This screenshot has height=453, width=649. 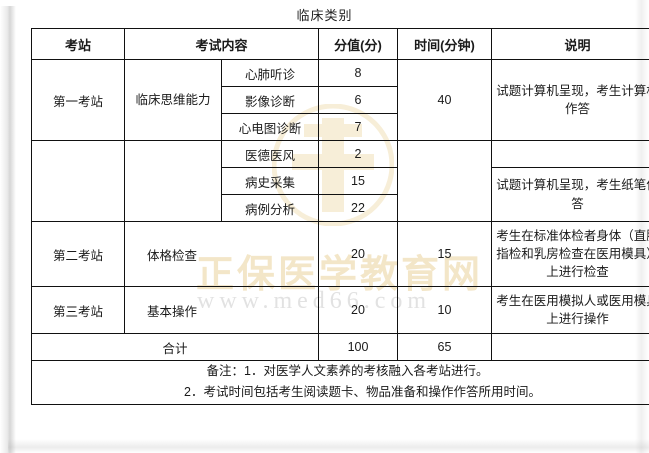 I want to click on cell-score: 7, so click(x=358, y=127).